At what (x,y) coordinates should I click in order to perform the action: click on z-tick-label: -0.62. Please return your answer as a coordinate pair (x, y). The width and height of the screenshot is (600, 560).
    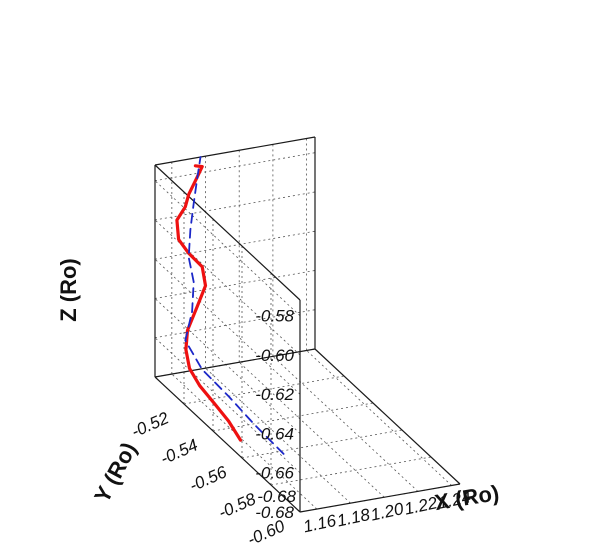
    Looking at the image, I should click on (274, 394).